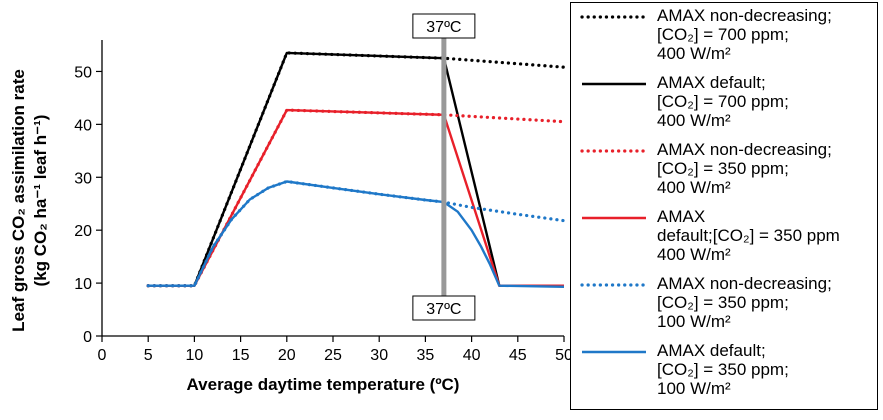 This screenshot has height=420, width=883. I want to click on y-tick-label: 20, so click(83, 231).